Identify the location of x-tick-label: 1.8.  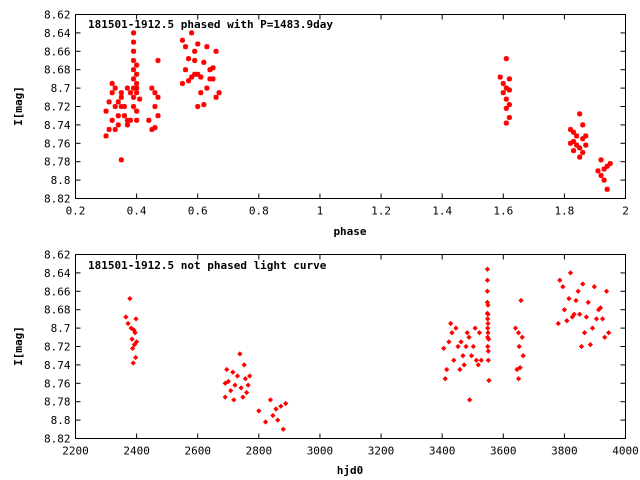
(564, 211).